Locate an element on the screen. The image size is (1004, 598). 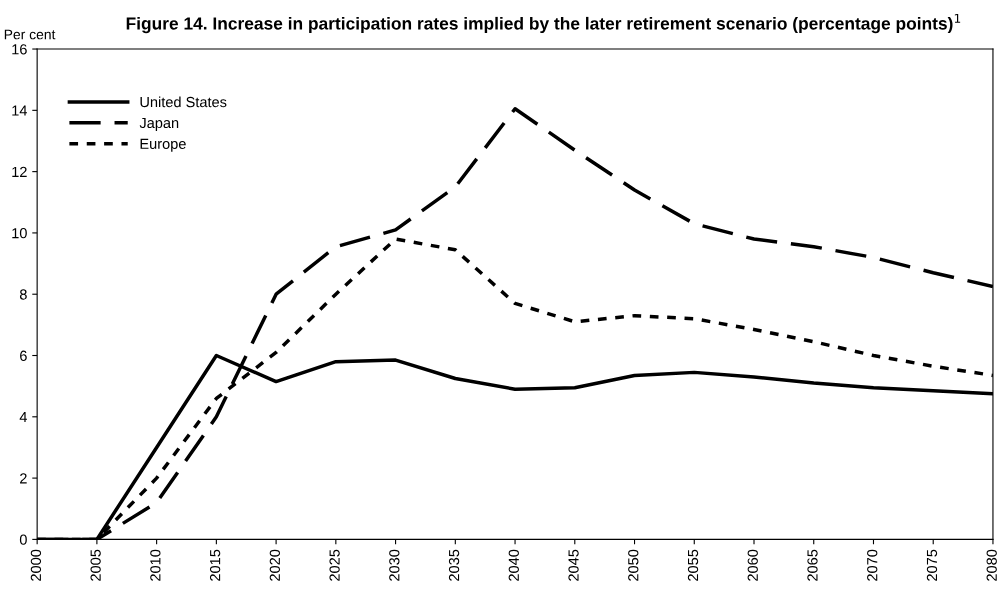
y-tick-label: 16 is located at coordinates (19, 49).